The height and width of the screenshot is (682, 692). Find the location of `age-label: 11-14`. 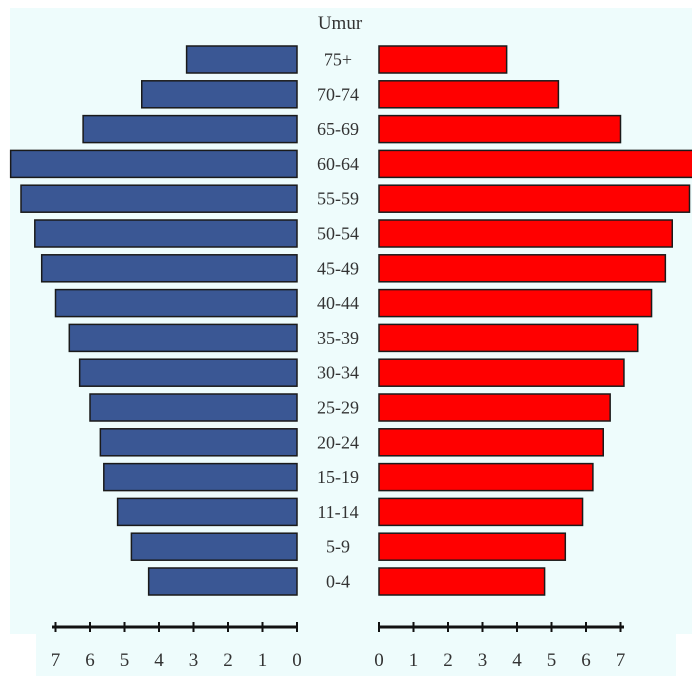

age-label: 11-14 is located at coordinates (337, 512).